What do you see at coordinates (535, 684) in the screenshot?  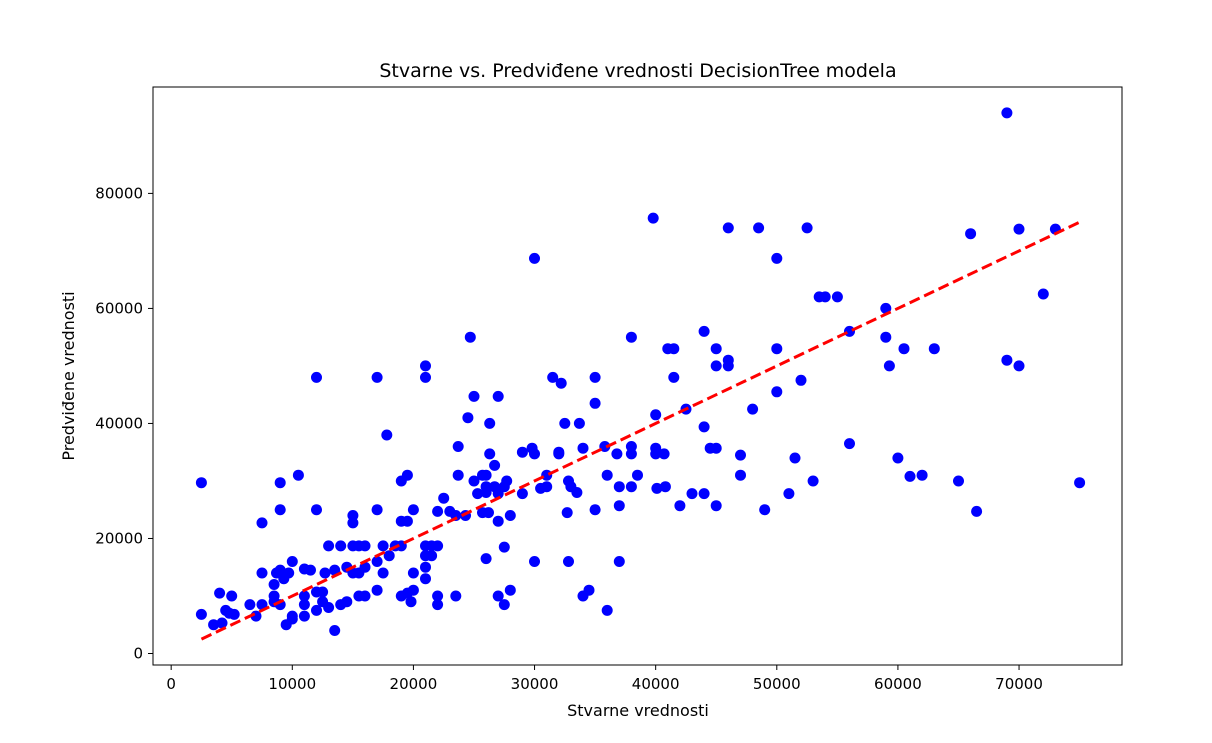 I see `x-tick-label: 30000` at bounding box center [535, 684].